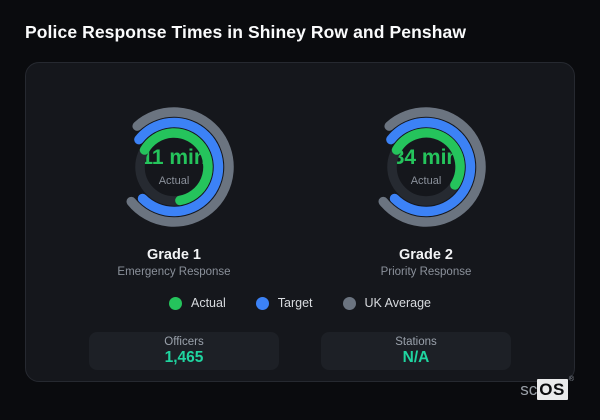 This screenshot has width=600, height=420. I want to click on legend-label-target: Target, so click(295, 303).